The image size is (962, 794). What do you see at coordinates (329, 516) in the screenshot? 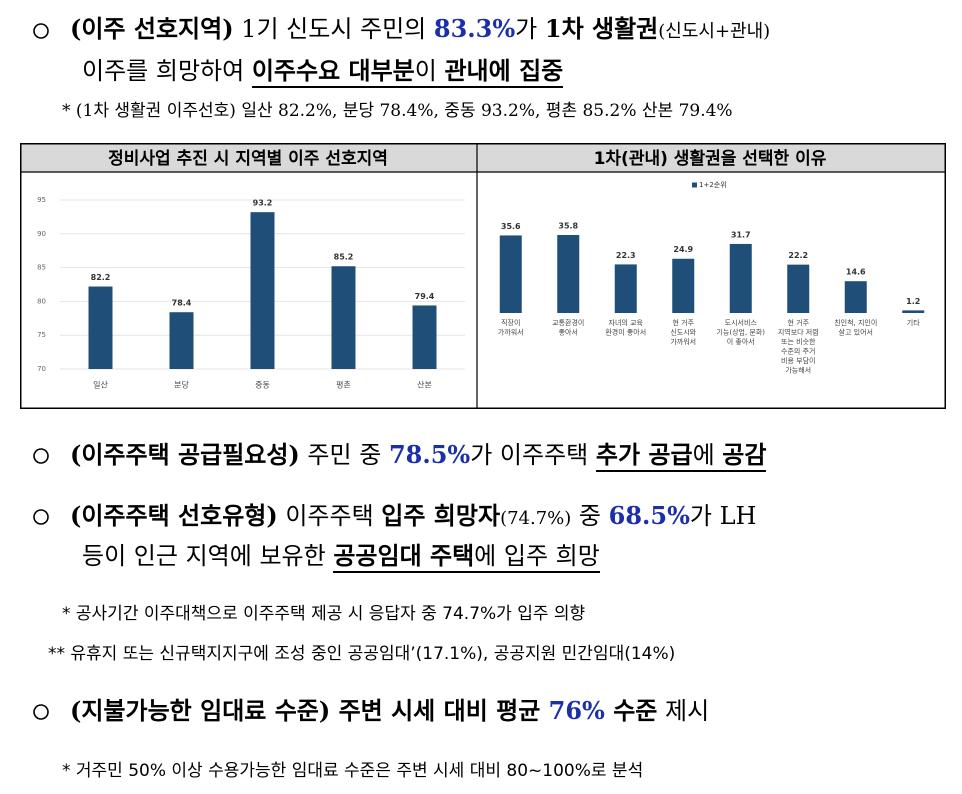
I see `text: 이주주택` at bounding box center [329, 516].